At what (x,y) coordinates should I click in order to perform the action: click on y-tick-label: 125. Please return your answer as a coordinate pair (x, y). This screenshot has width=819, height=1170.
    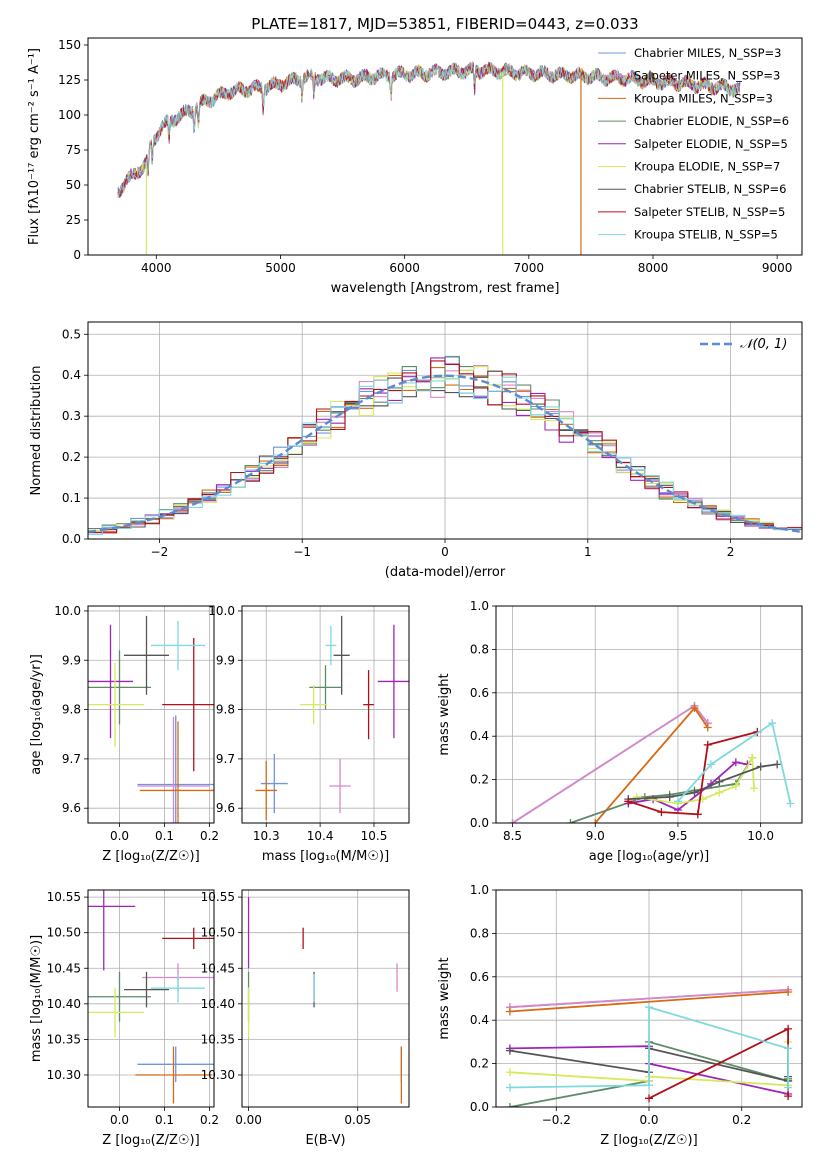
    Looking at the image, I should click on (69, 80).